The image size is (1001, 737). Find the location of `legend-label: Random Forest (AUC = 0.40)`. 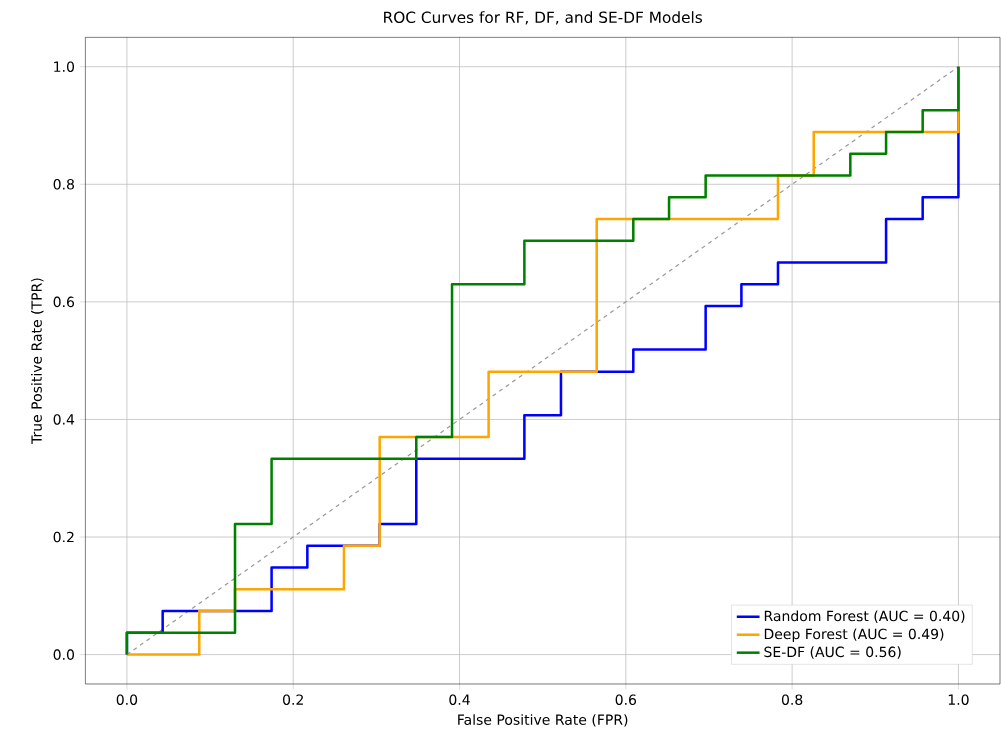

legend-label: Random Forest (AUC = 0.40) is located at coordinates (864, 616).